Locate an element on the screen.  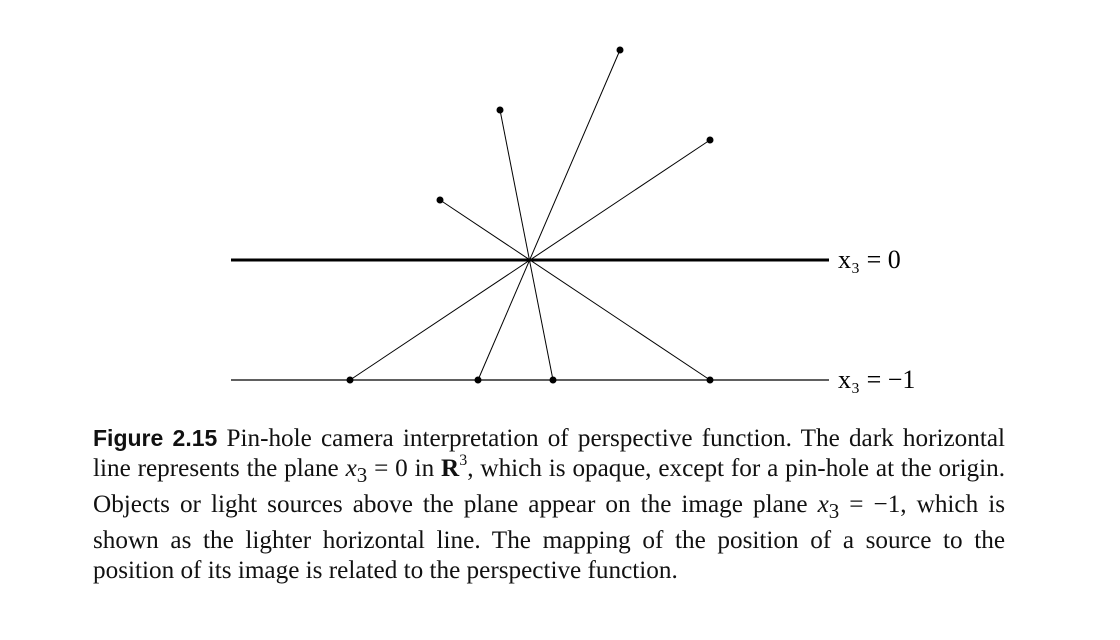
math-superscript: 3 is located at coordinates (463, 460).